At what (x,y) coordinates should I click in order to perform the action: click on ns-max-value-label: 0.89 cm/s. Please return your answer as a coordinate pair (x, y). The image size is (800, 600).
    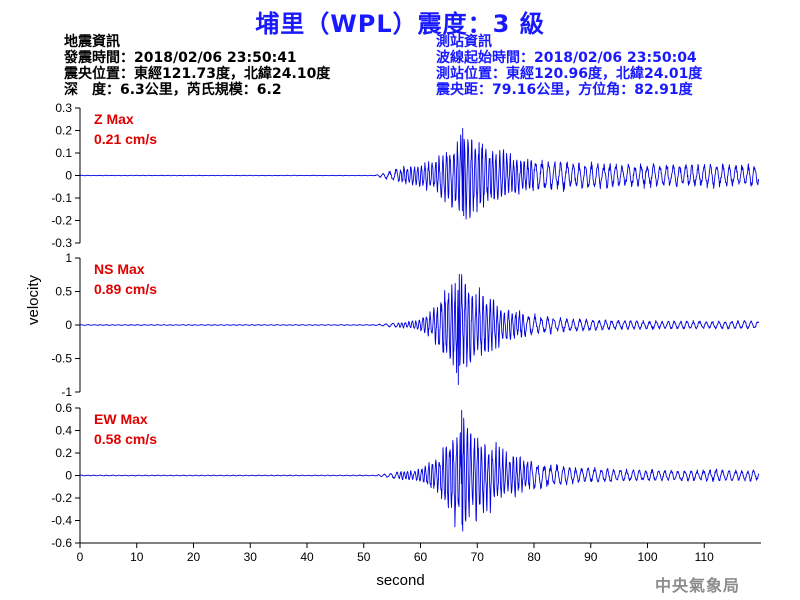
    Looking at the image, I should click on (125, 289).